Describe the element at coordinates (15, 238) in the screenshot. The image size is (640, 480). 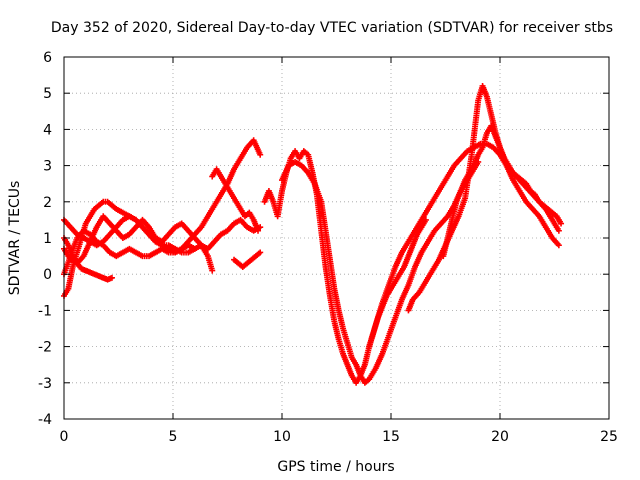
I see `y-axis-label: SDTVAR / TECUs` at that location.